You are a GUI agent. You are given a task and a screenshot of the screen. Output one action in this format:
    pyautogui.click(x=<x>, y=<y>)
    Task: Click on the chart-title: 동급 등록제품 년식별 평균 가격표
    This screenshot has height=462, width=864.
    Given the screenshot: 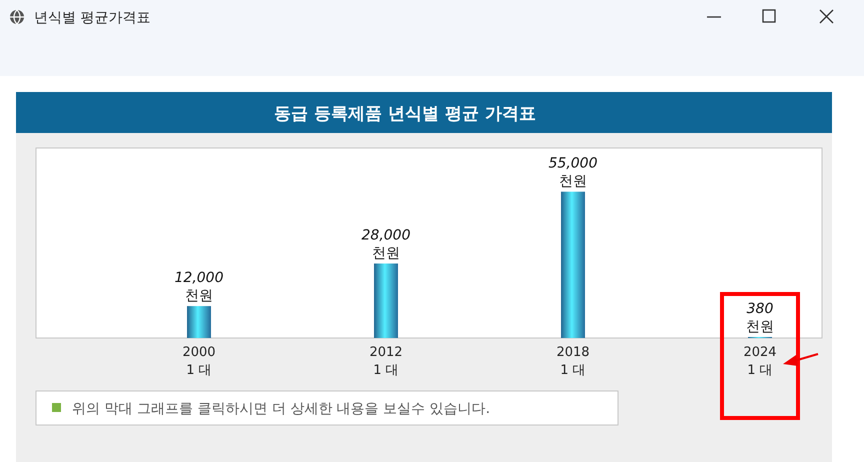 What is the action you would take?
    pyautogui.click(x=405, y=114)
    